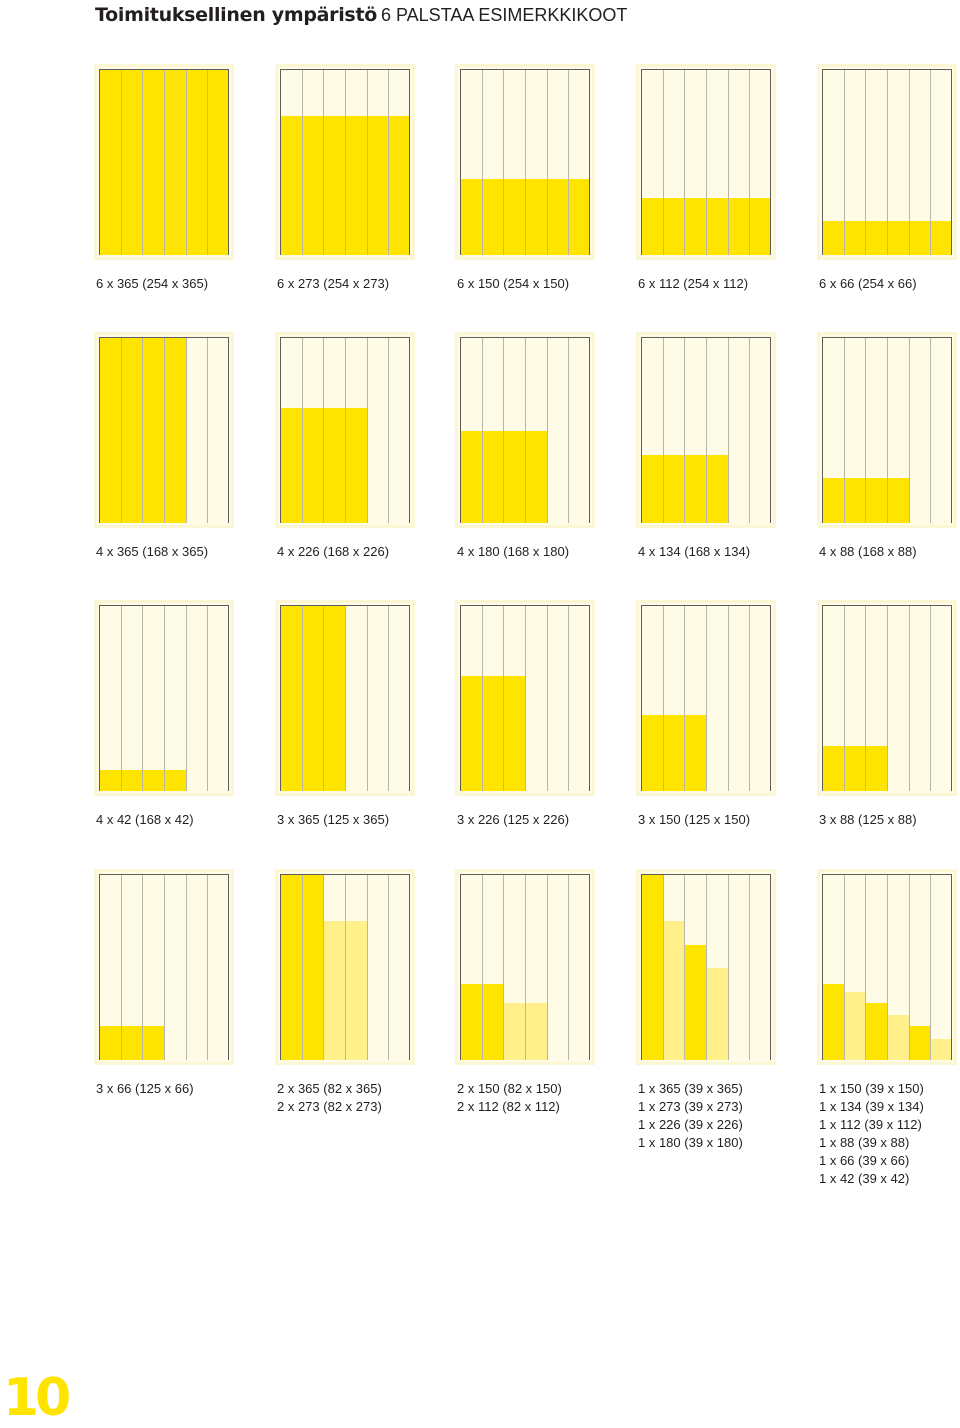 The image size is (960, 1428). I want to click on size-caption: 4 x 42 (168 x 42), so click(181, 820).